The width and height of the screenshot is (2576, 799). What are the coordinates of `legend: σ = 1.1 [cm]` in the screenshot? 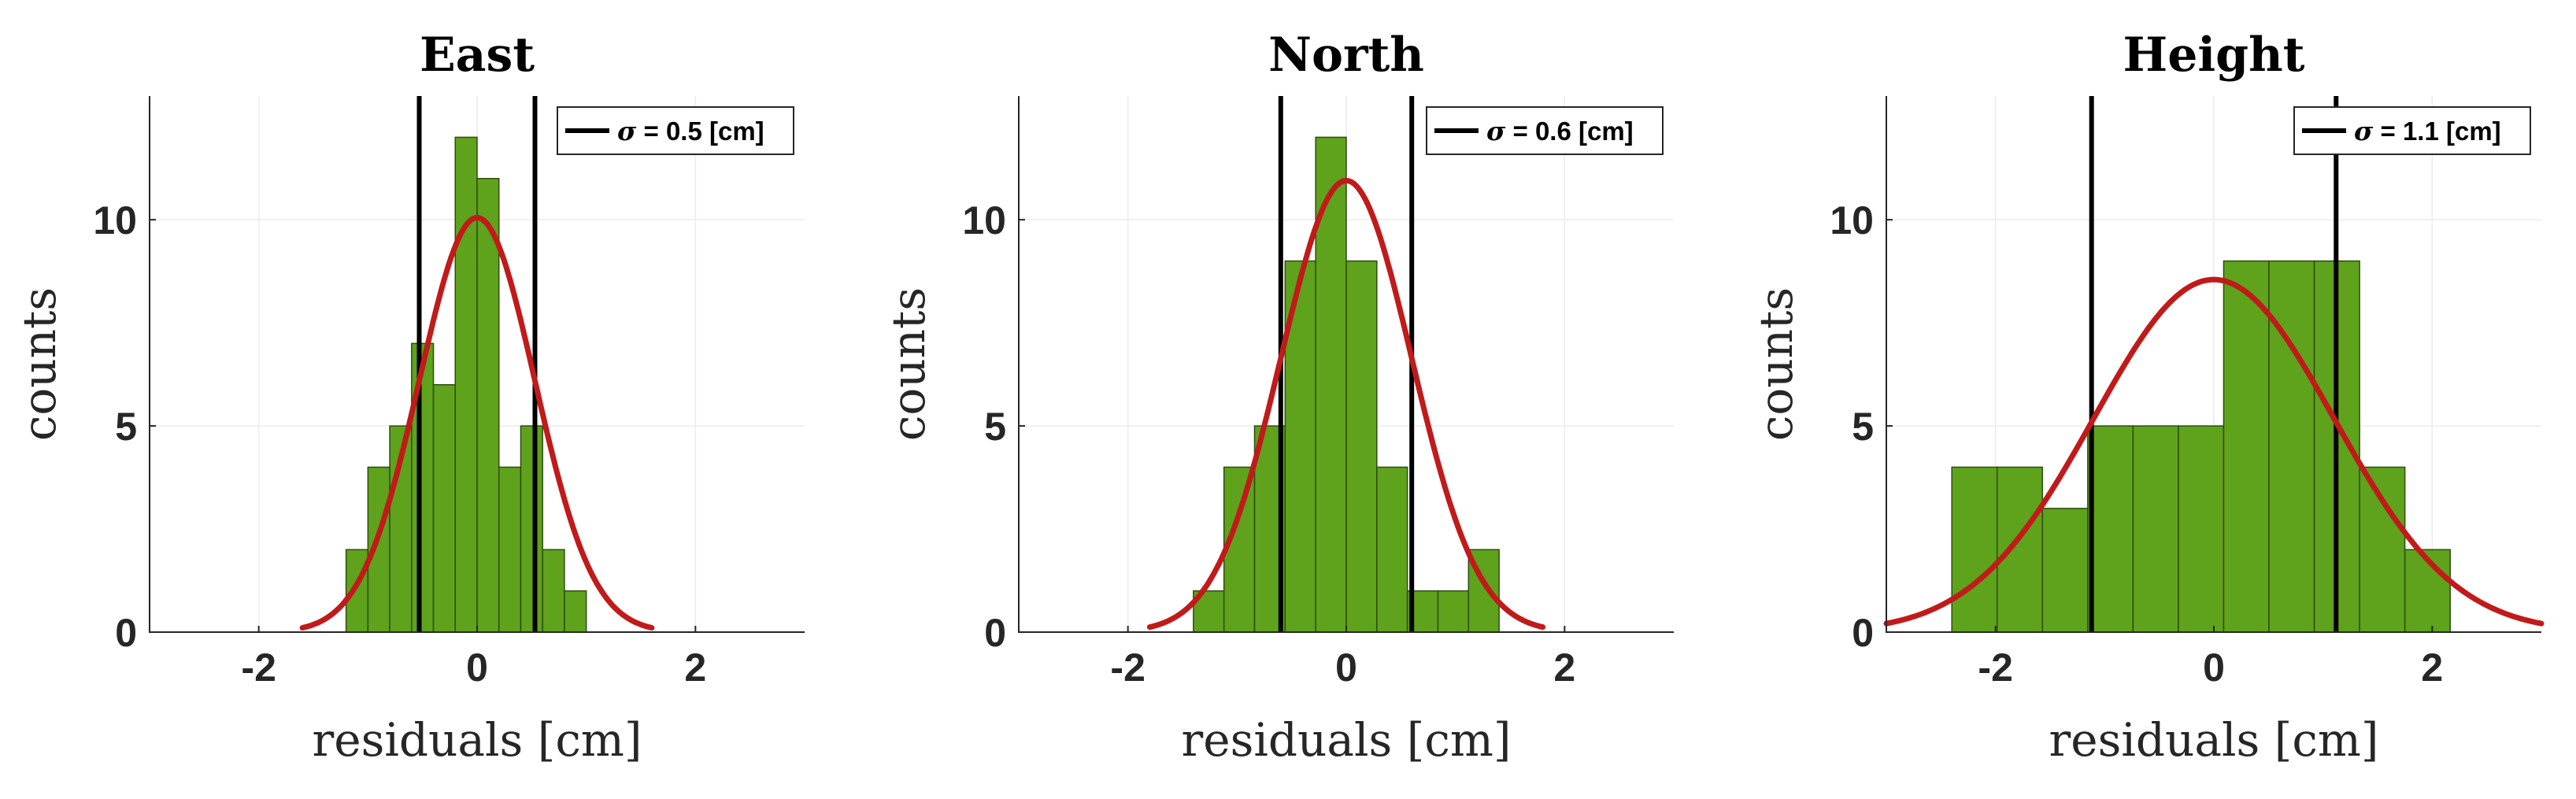 It's located at (2412, 130).